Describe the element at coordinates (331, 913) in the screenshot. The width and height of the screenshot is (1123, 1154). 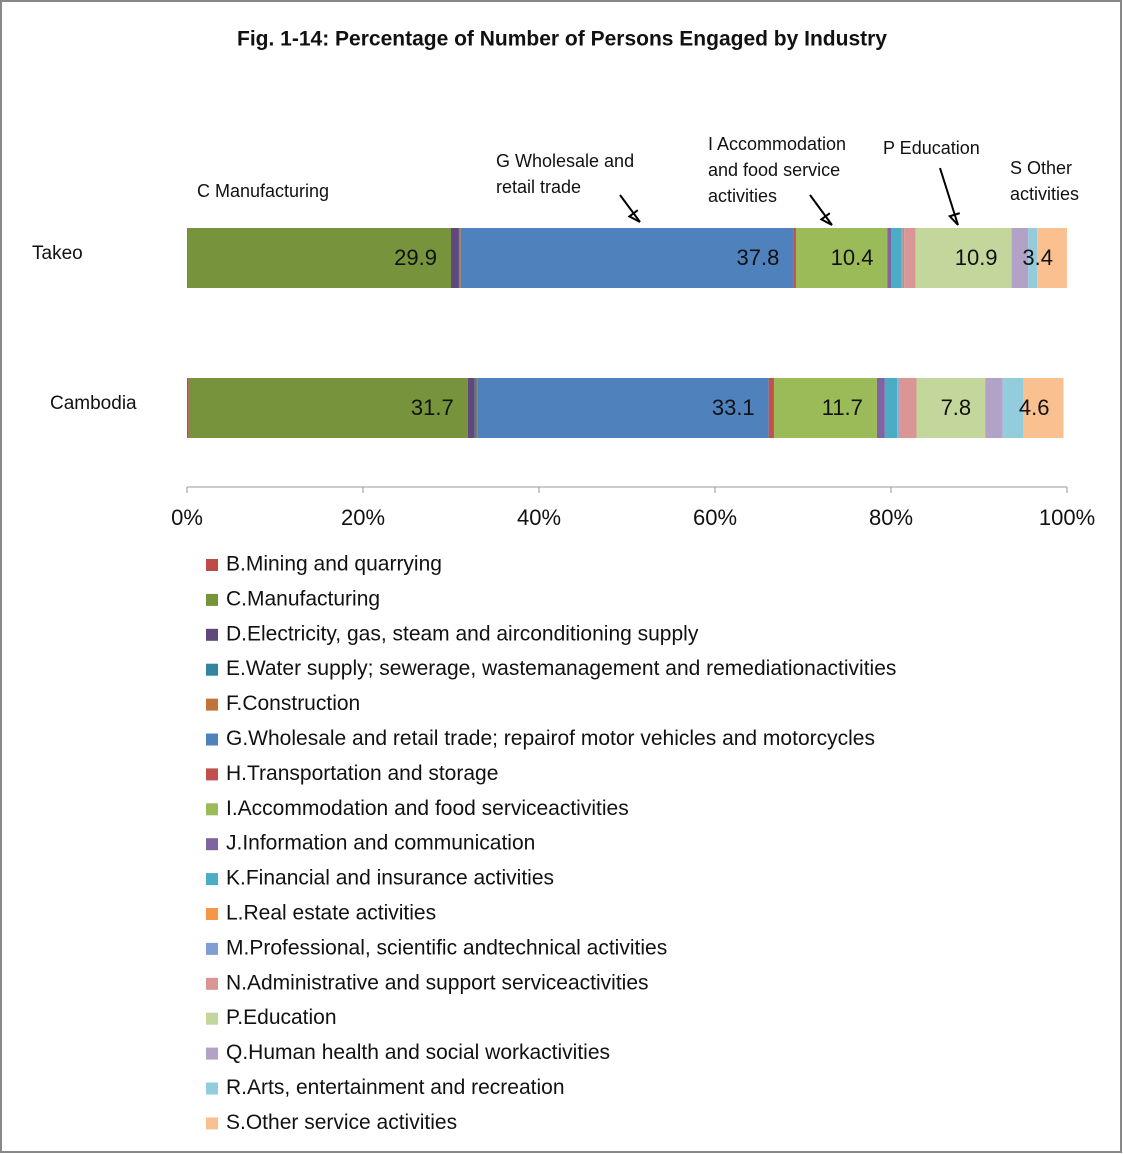
I see `legend-label: L.Real estate activities` at that location.